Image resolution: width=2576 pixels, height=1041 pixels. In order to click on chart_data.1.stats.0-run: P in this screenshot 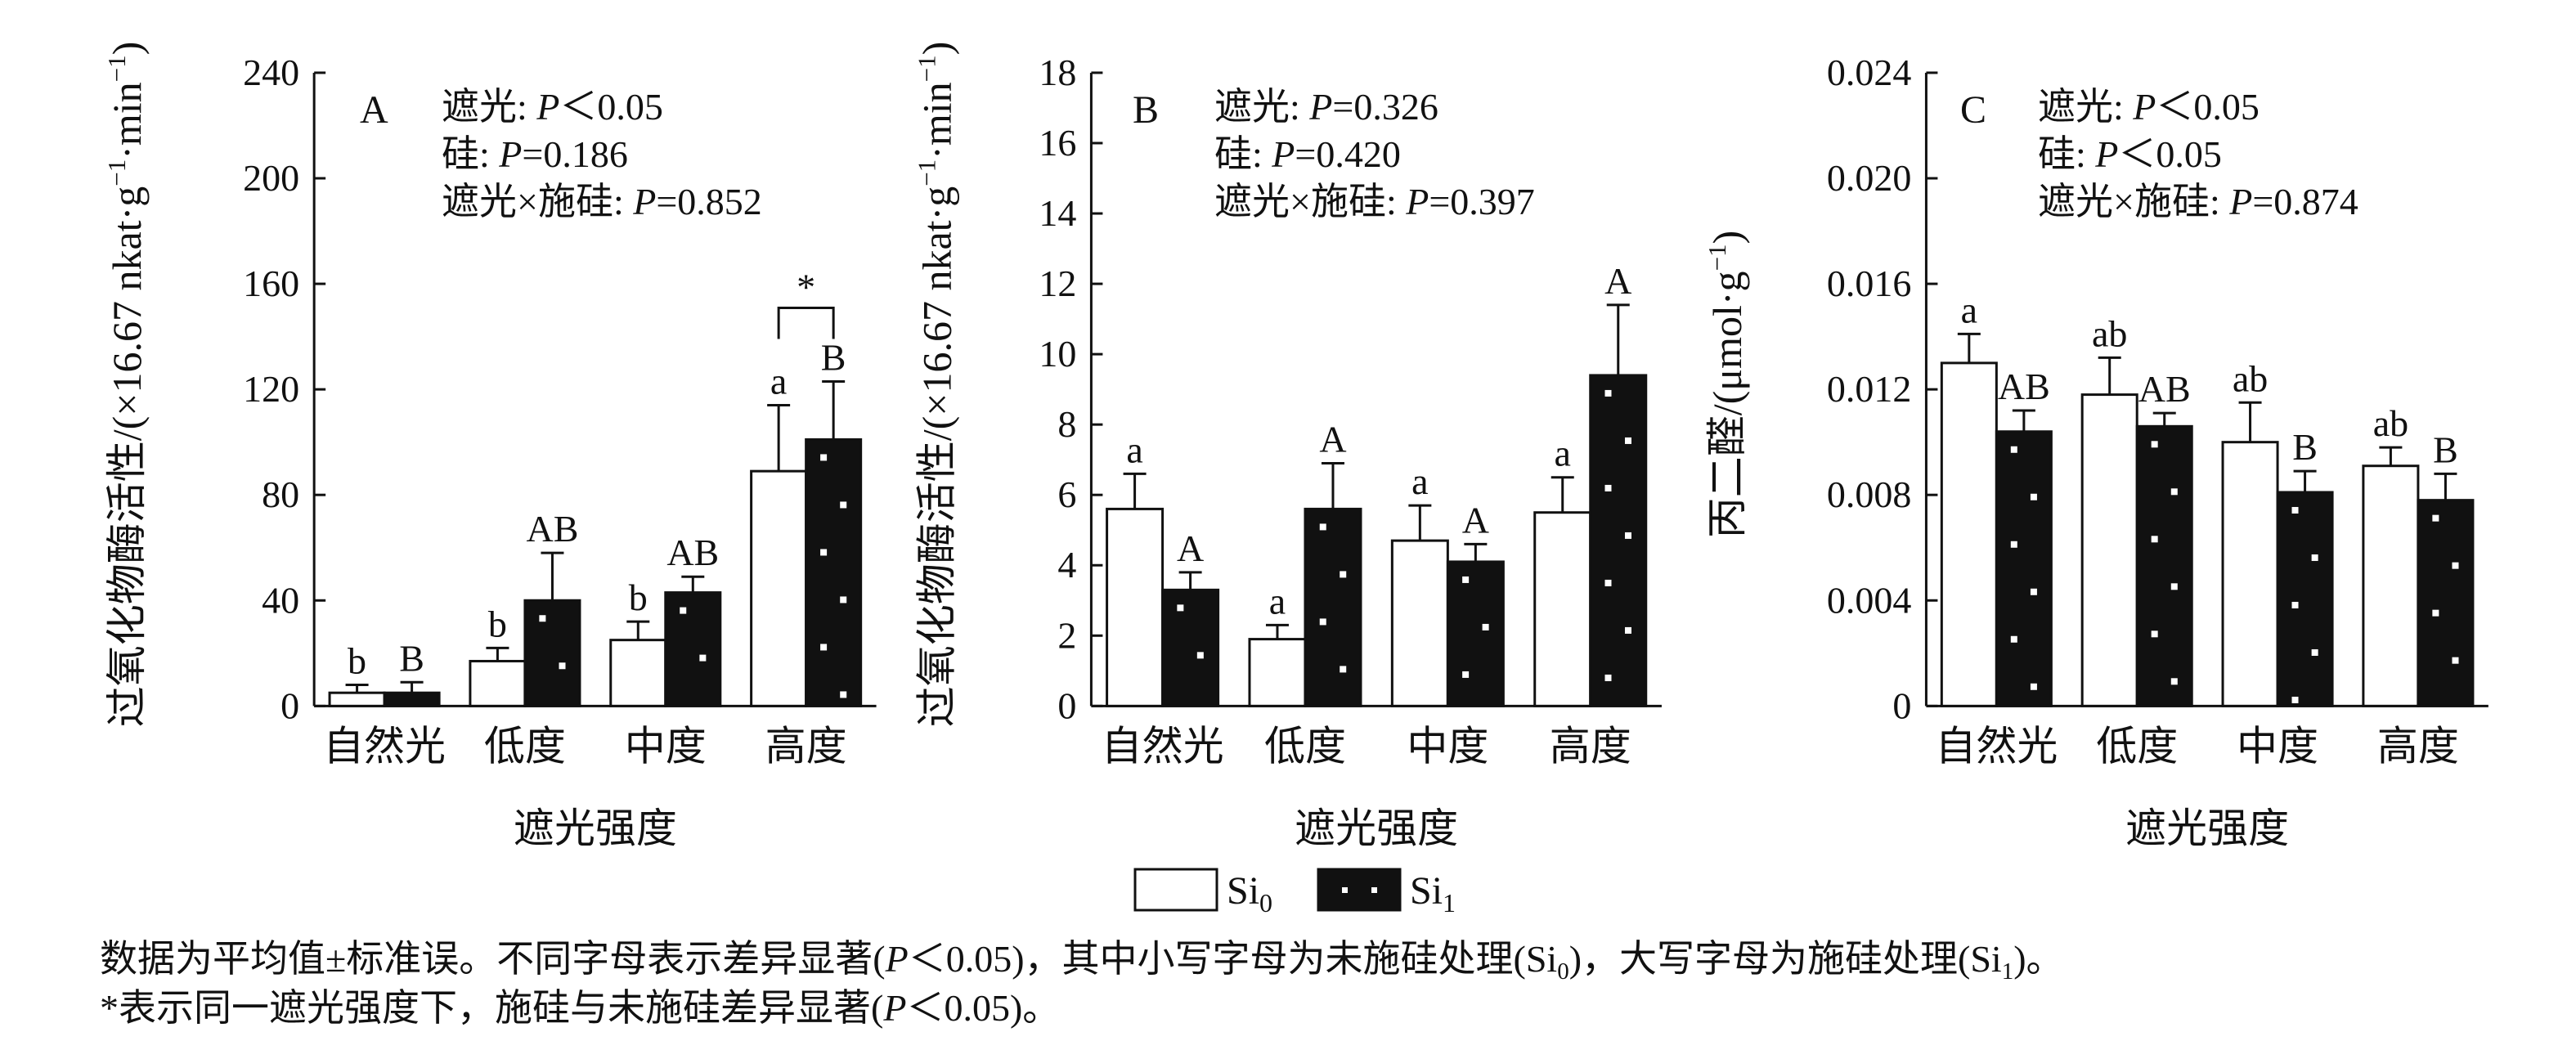, I will do `click(1320, 107)`.